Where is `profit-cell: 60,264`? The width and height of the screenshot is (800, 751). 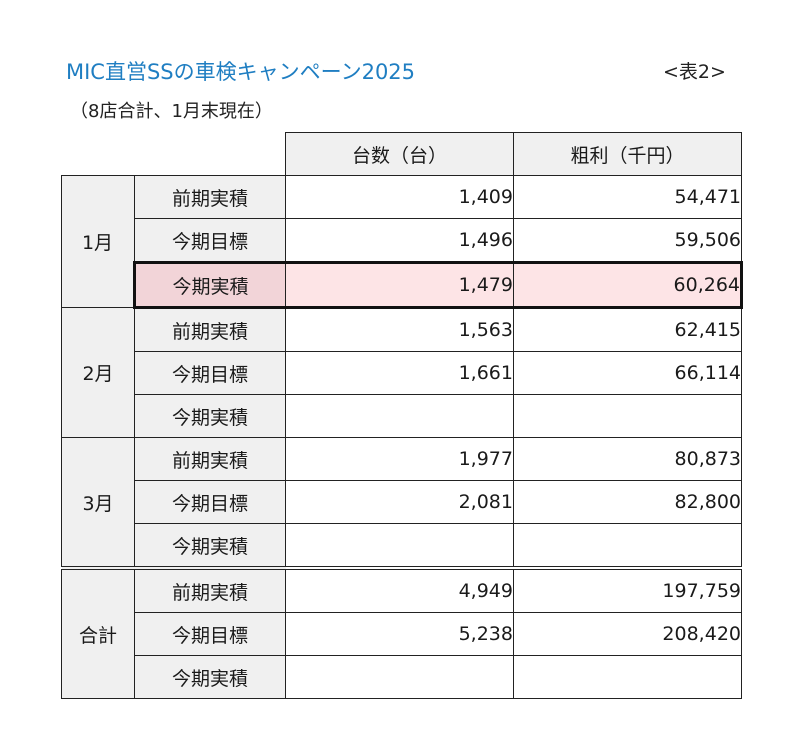
profit-cell: 60,264 is located at coordinates (628, 285).